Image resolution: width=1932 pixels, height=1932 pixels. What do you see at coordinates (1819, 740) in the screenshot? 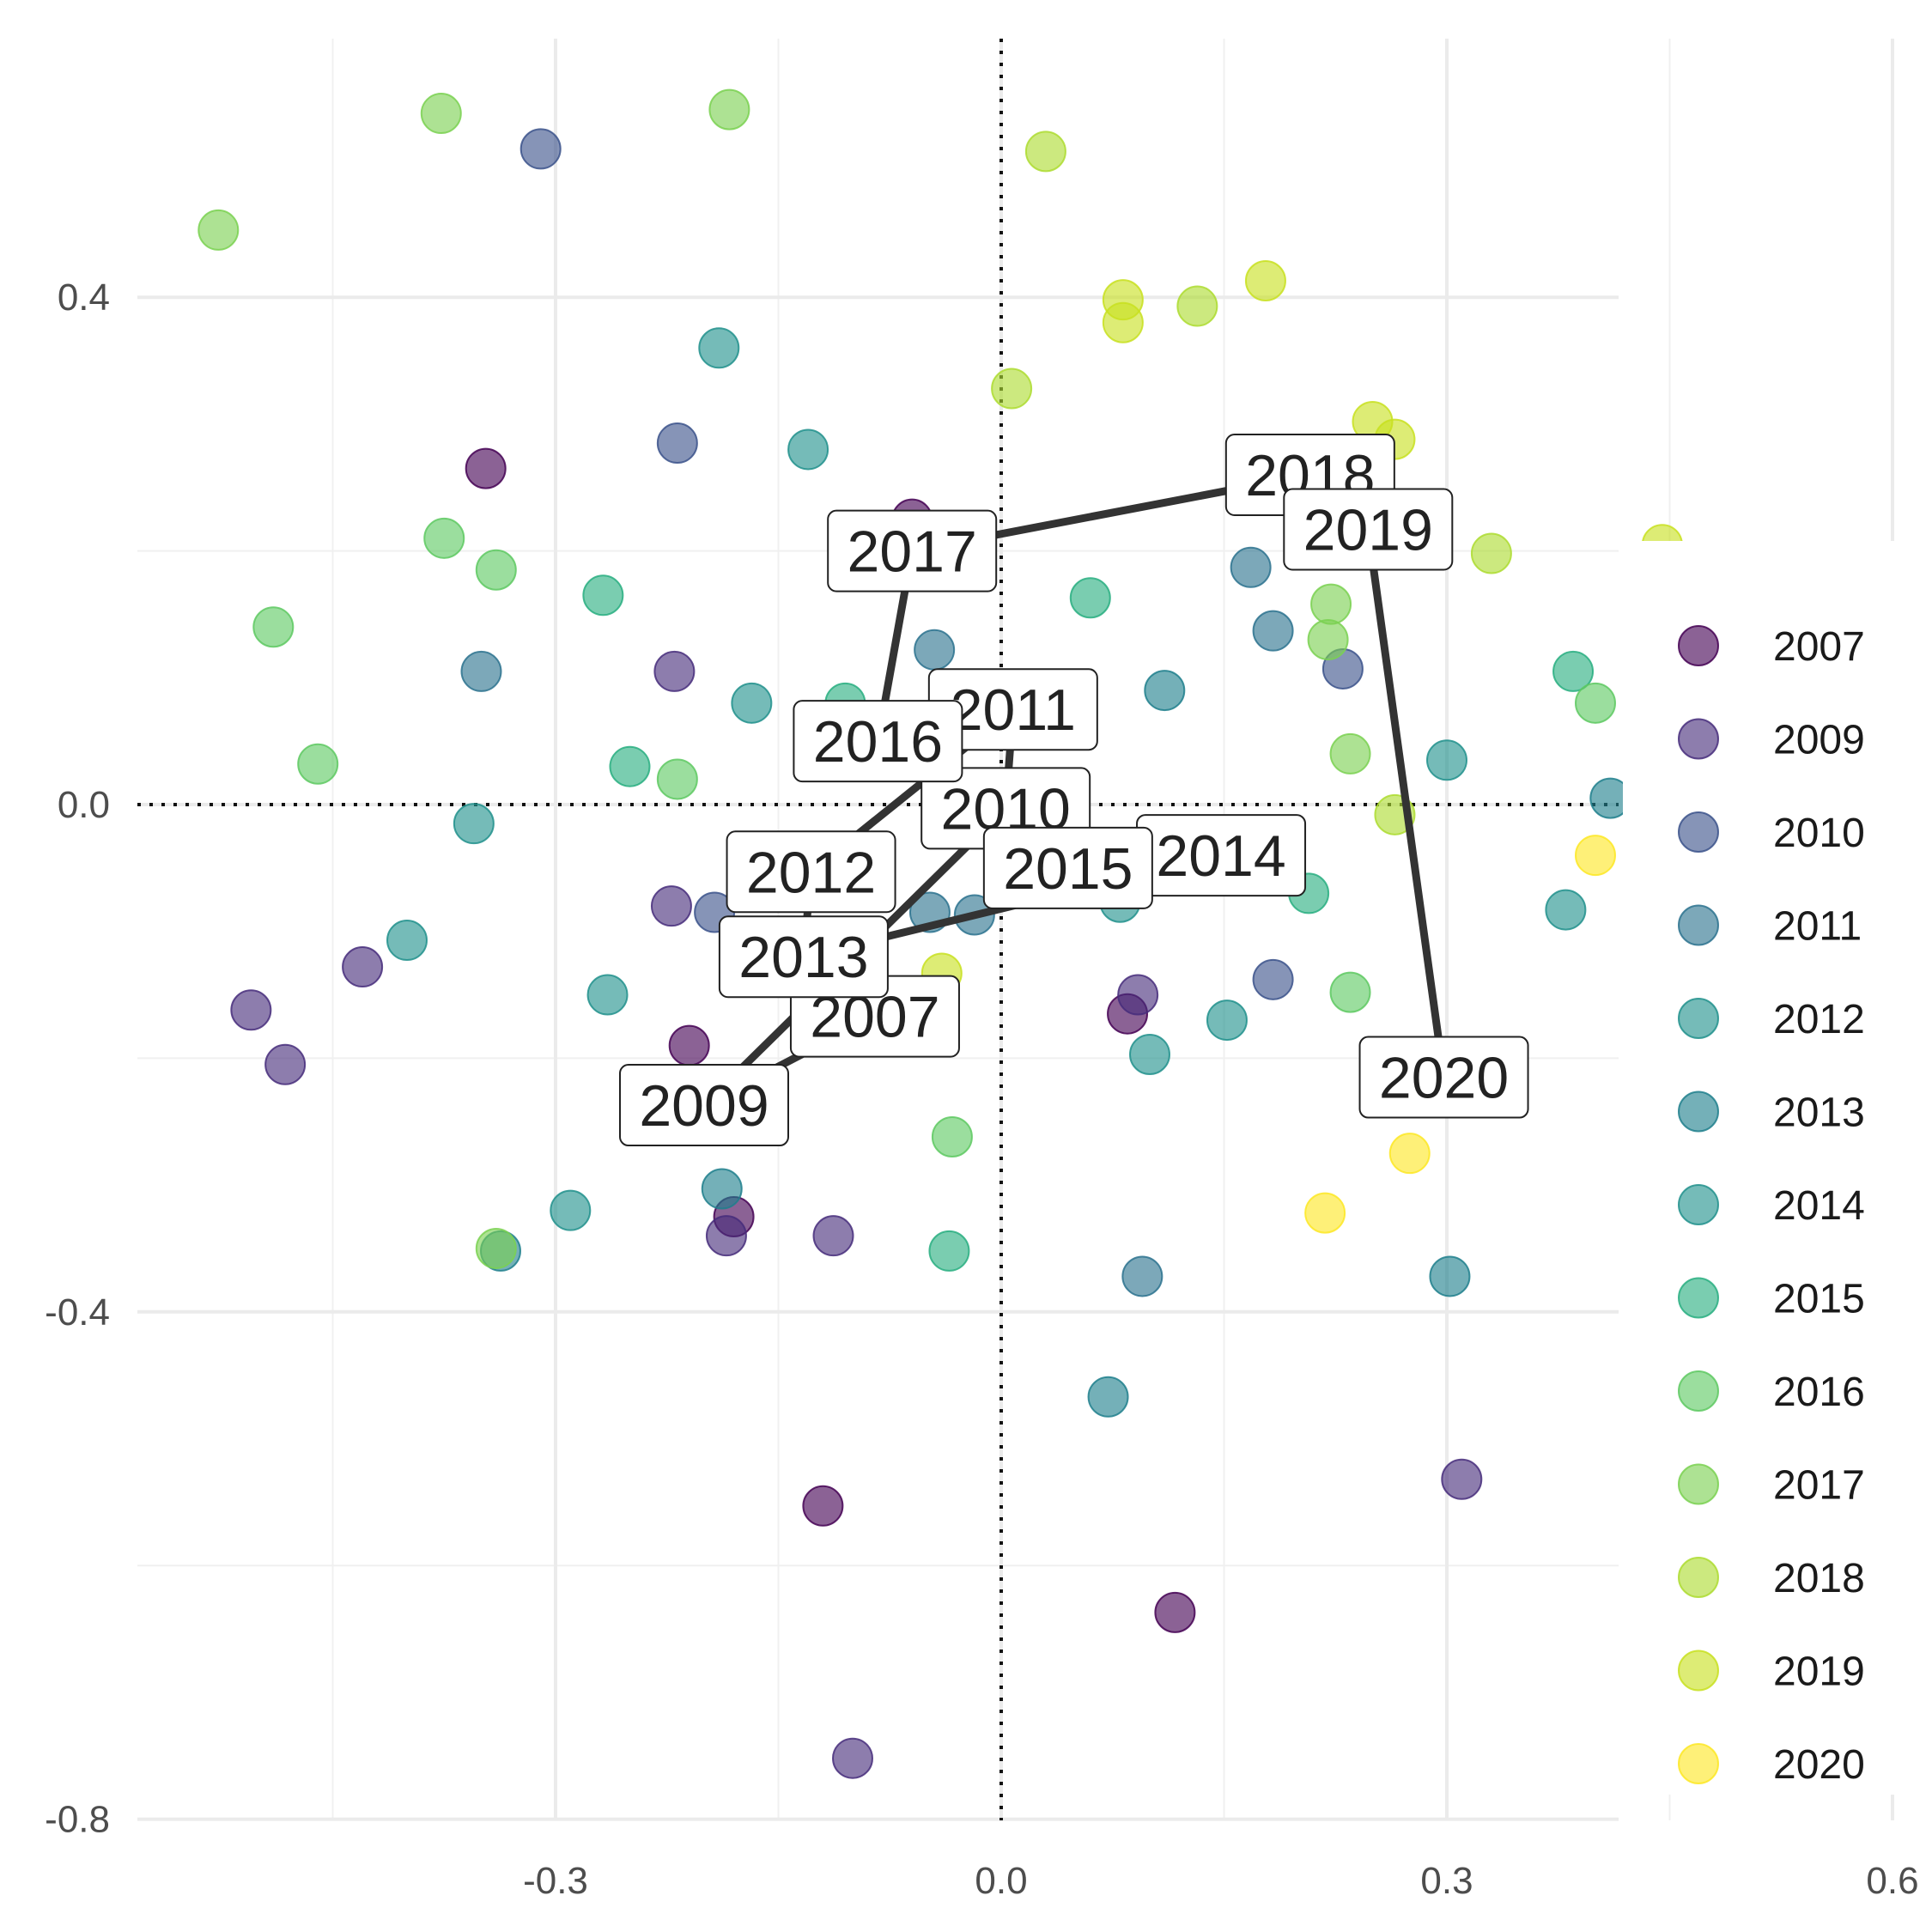
I see `legend-label: 2009` at bounding box center [1819, 740].